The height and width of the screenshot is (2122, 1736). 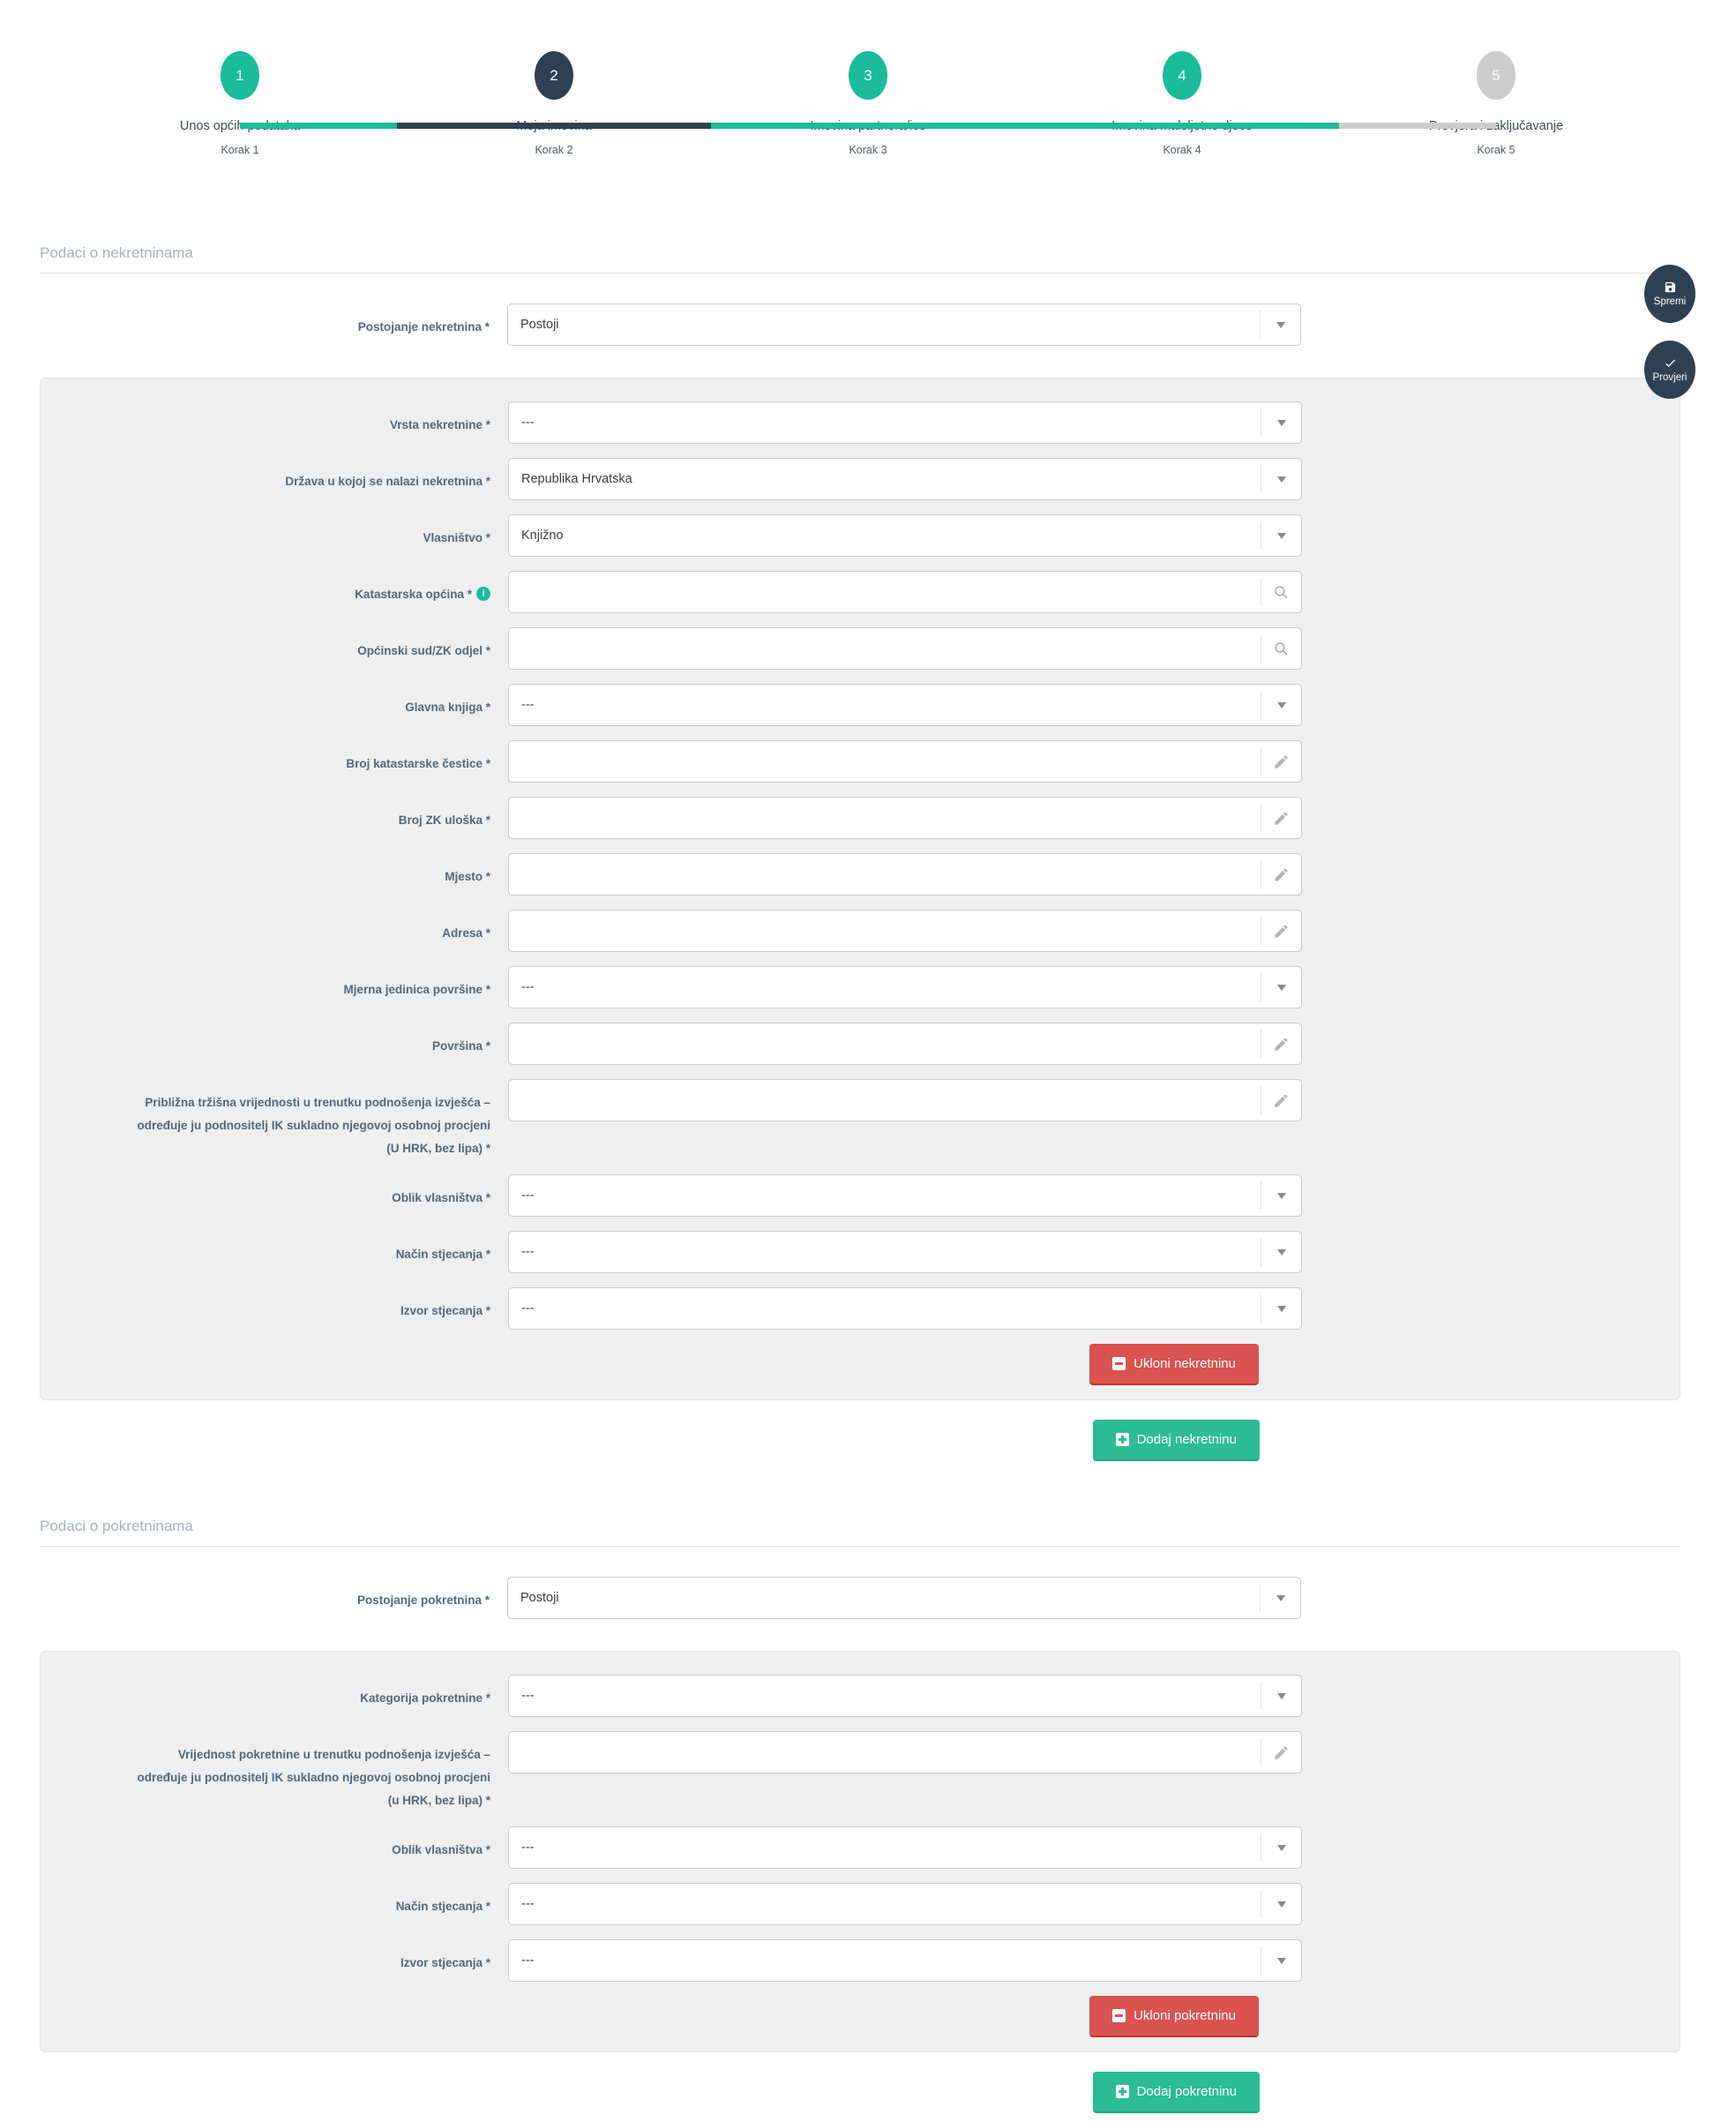 What do you see at coordinates (423, 1600) in the screenshot?
I see `field-label: Postojanje pokretnina *` at bounding box center [423, 1600].